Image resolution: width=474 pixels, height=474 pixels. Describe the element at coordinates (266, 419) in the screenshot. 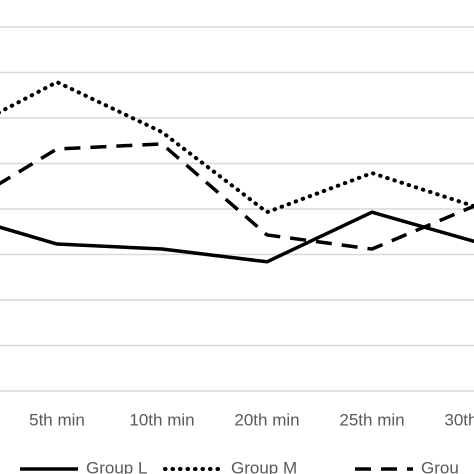

I see `x-tick-label: 20th min` at that location.